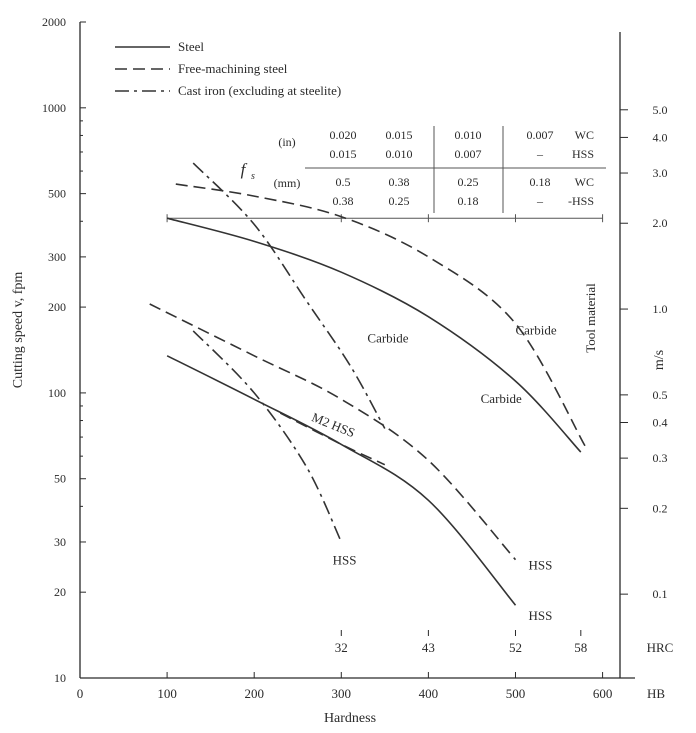  I want to click on right-tick-label: 0.4, so click(660, 423).